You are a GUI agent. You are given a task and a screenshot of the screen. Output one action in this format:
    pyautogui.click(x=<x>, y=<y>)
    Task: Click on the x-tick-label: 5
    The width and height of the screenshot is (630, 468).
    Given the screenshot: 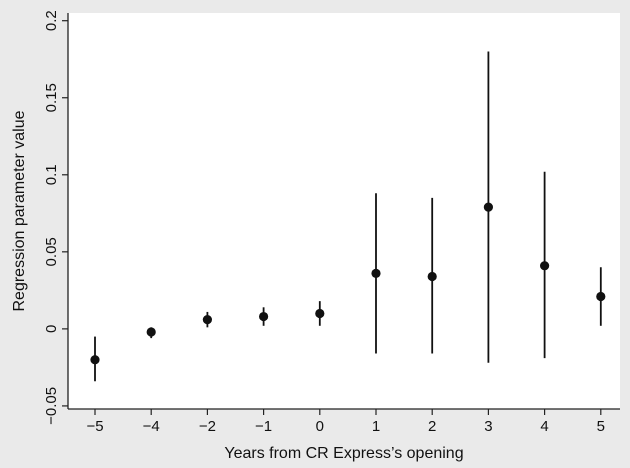 What is the action you would take?
    pyautogui.click(x=601, y=426)
    